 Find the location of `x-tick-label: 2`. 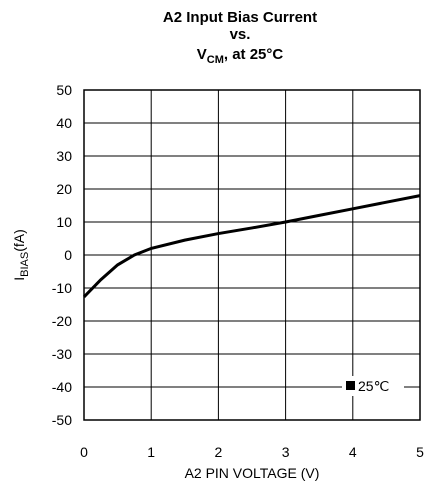

x-tick-label: 2 is located at coordinates (219, 452).